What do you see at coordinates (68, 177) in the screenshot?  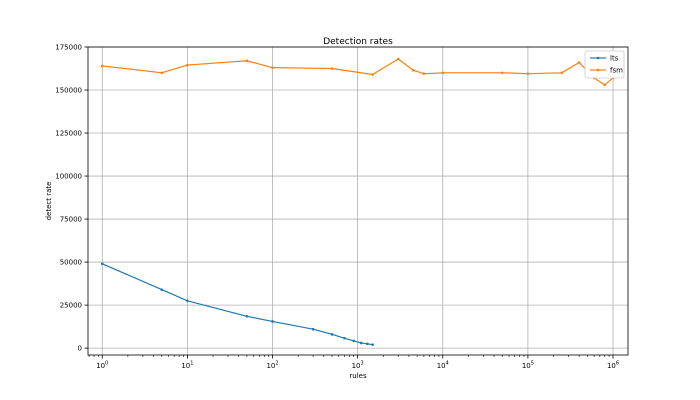 I see `y-tick-label: 100000` at bounding box center [68, 177].